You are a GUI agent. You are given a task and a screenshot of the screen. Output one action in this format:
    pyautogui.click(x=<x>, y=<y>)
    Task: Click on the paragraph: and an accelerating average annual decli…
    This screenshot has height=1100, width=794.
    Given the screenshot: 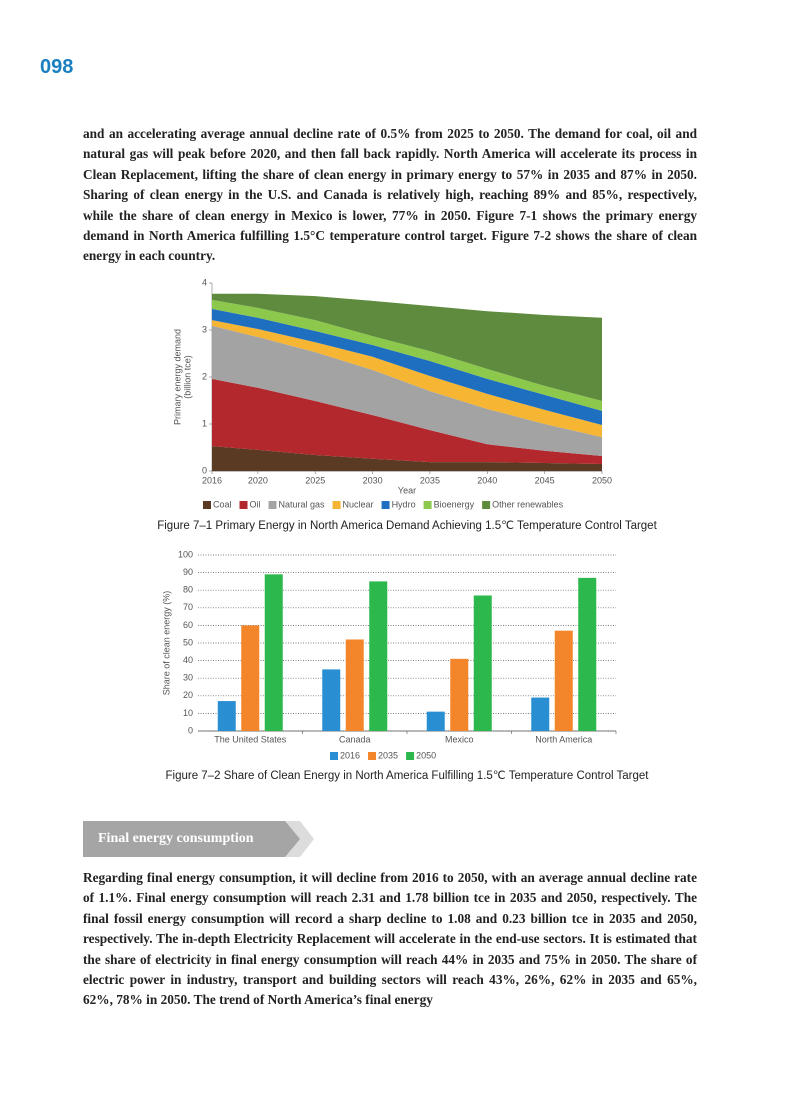 What is the action you would take?
    pyautogui.click(x=390, y=195)
    